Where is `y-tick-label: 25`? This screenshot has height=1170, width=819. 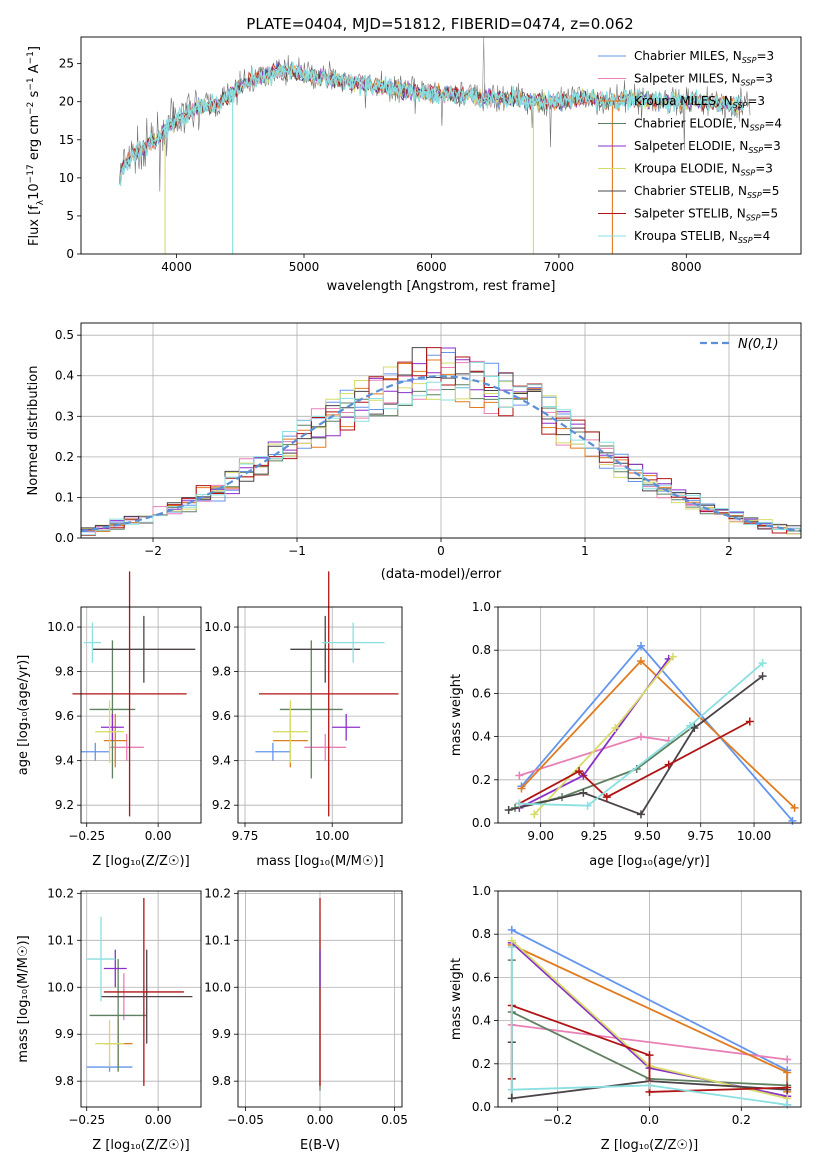 y-tick-label: 25 is located at coordinates (66, 64).